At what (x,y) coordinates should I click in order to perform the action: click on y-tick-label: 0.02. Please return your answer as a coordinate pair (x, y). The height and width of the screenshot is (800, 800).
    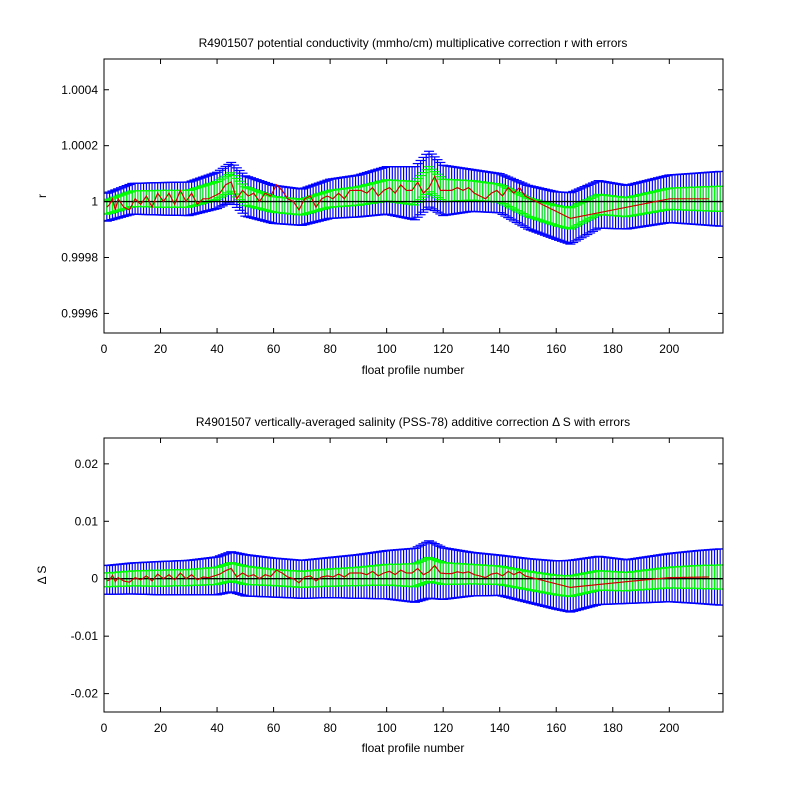
    Looking at the image, I should click on (87, 464).